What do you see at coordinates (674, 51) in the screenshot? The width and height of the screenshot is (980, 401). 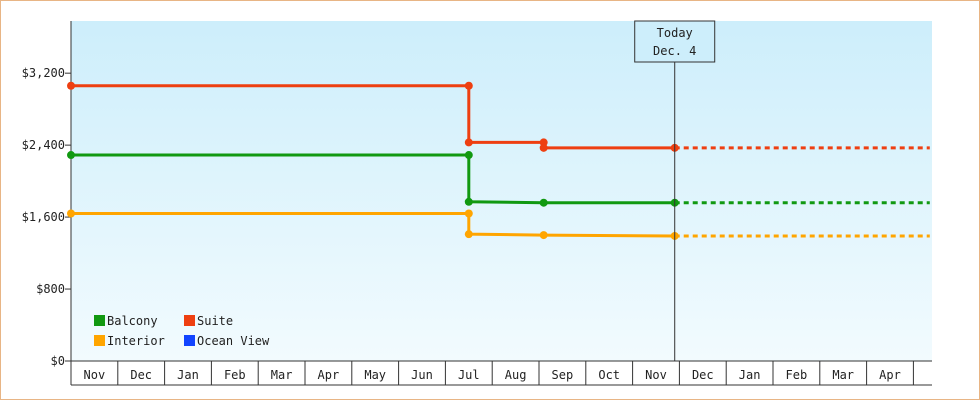 I see `today-date: Dec. 4` at bounding box center [674, 51].